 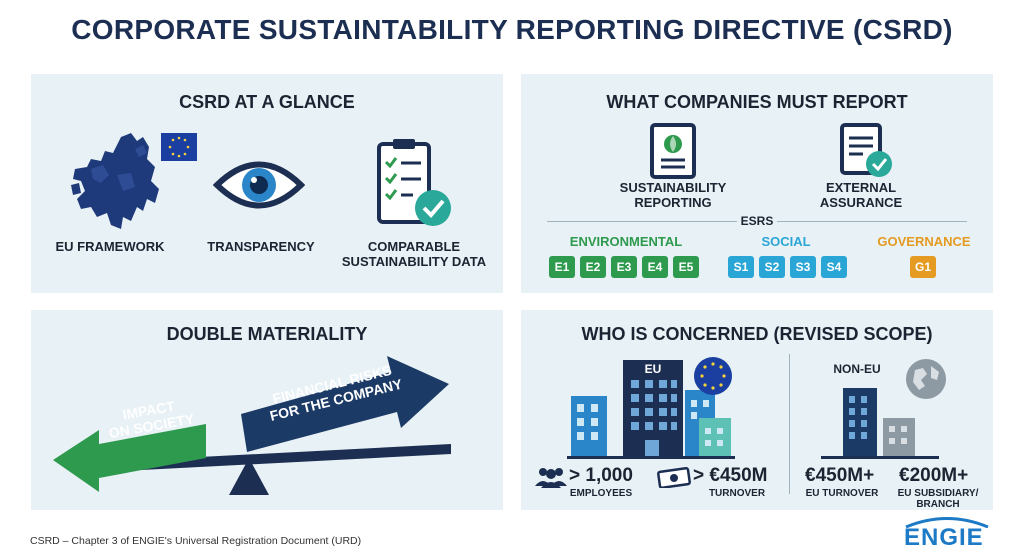 I want to click on eu-framework-label: EU FRAMEWORK, so click(x=110, y=246).